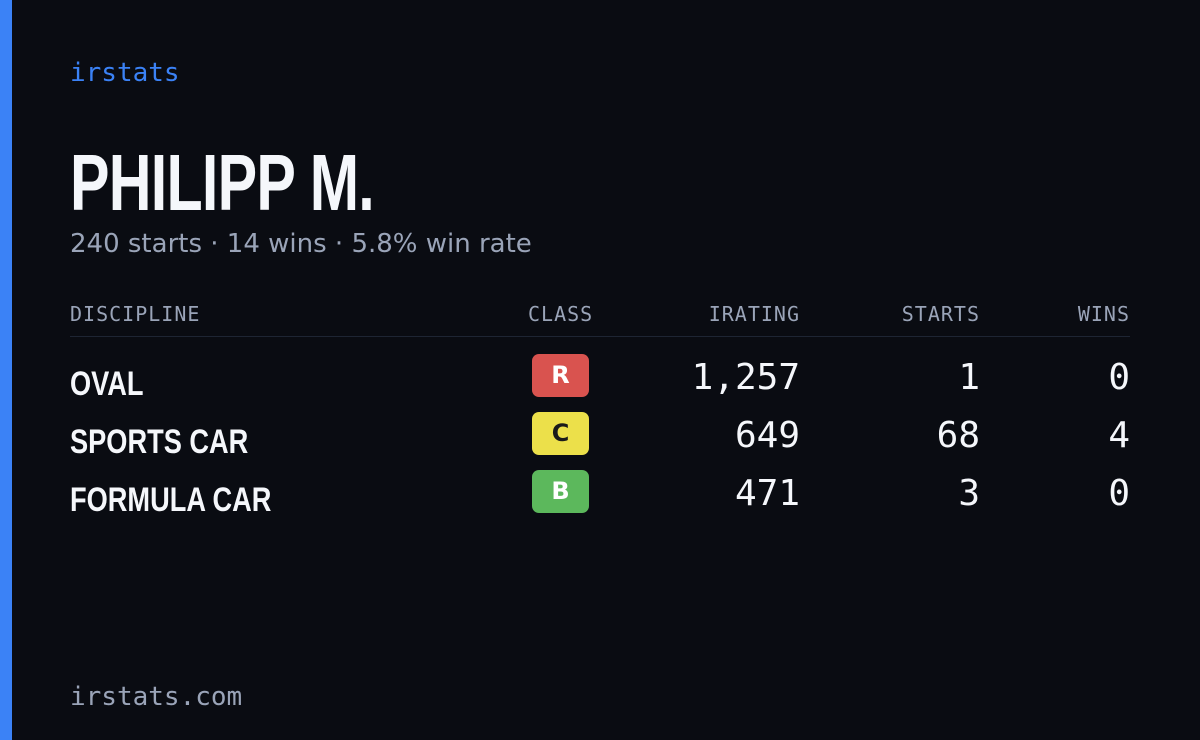 This screenshot has width=1200, height=740. What do you see at coordinates (561, 314) in the screenshot?
I see `column-header-class: CLASS` at bounding box center [561, 314].